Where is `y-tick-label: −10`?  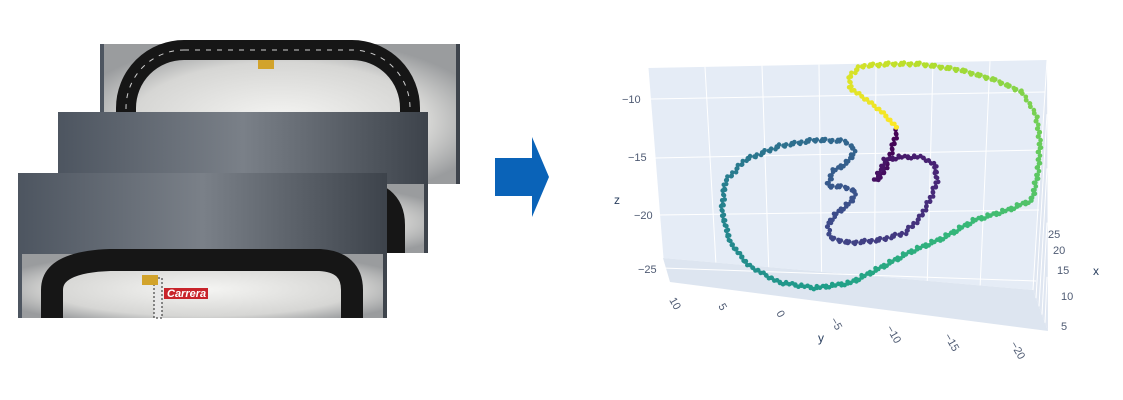
y-tick-label: −10 is located at coordinates (893, 335).